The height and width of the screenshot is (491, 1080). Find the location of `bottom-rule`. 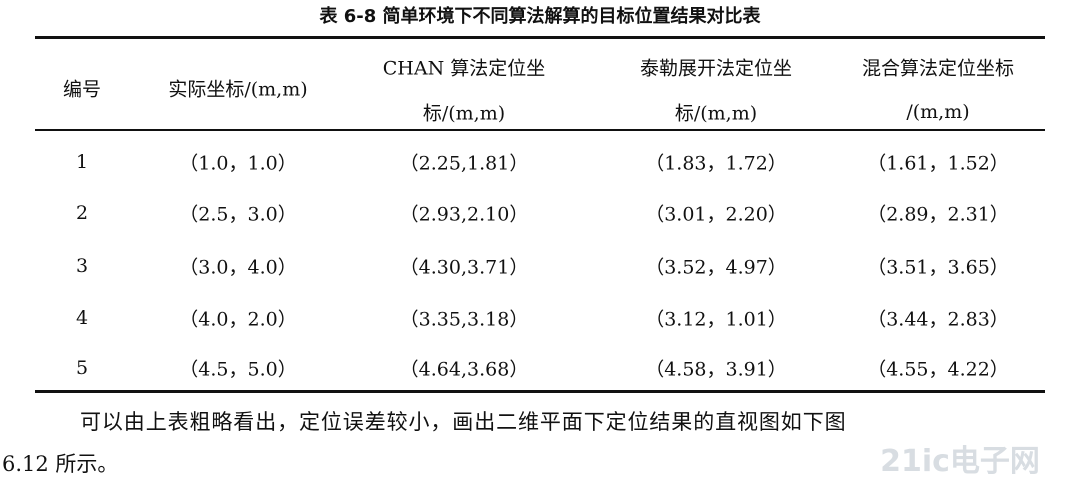

bottom-rule is located at coordinates (540, 391).